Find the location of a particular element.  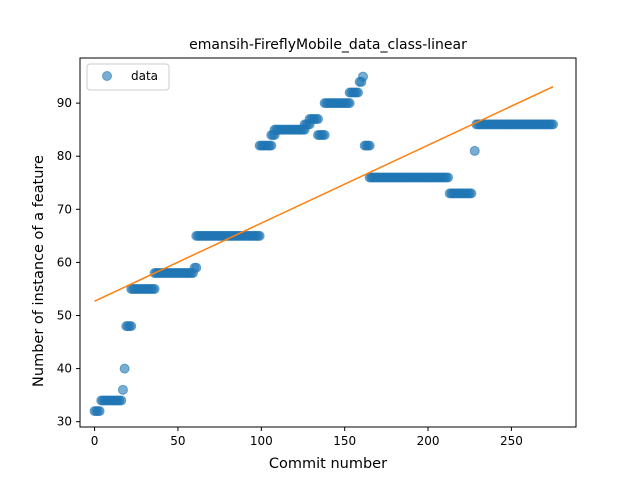

y-tick-label: 80 is located at coordinates (64, 156).